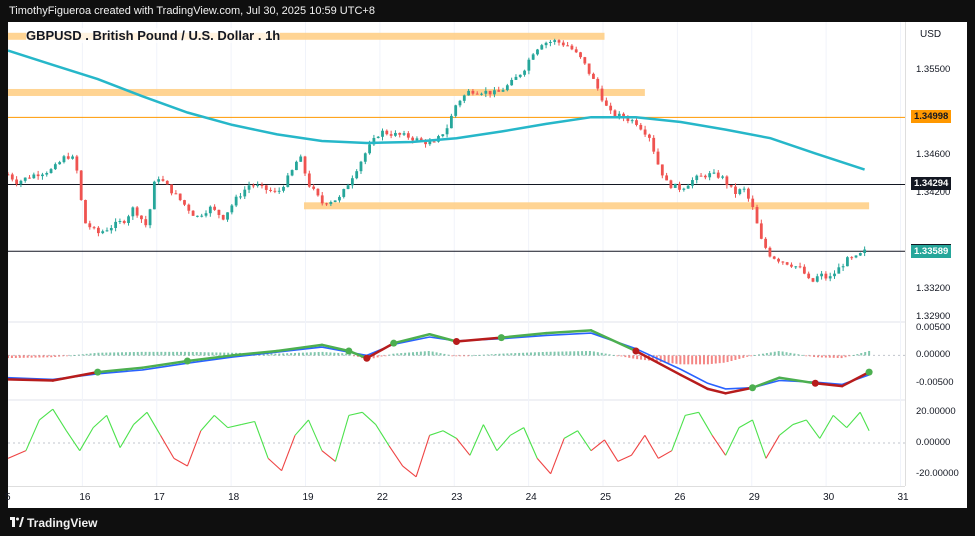 The width and height of the screenshot is (975, 536). What do you see at coordinates (457, 497) in the screenshot?
I see `time-axis: 5 16 17 18 19 22 23 24 25 26 29 30 31` at bounding box center [457, 497].